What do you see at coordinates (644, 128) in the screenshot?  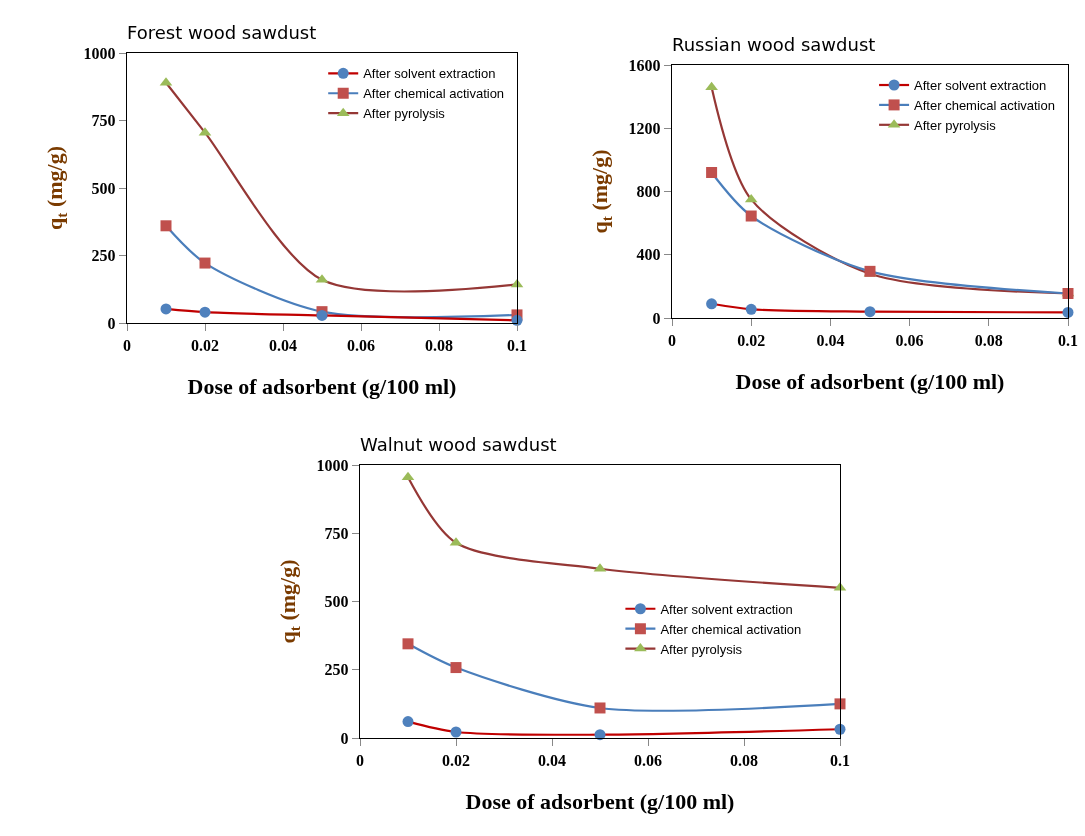 I see `y-tick-label: 1200` at bounding box center [644, 128].